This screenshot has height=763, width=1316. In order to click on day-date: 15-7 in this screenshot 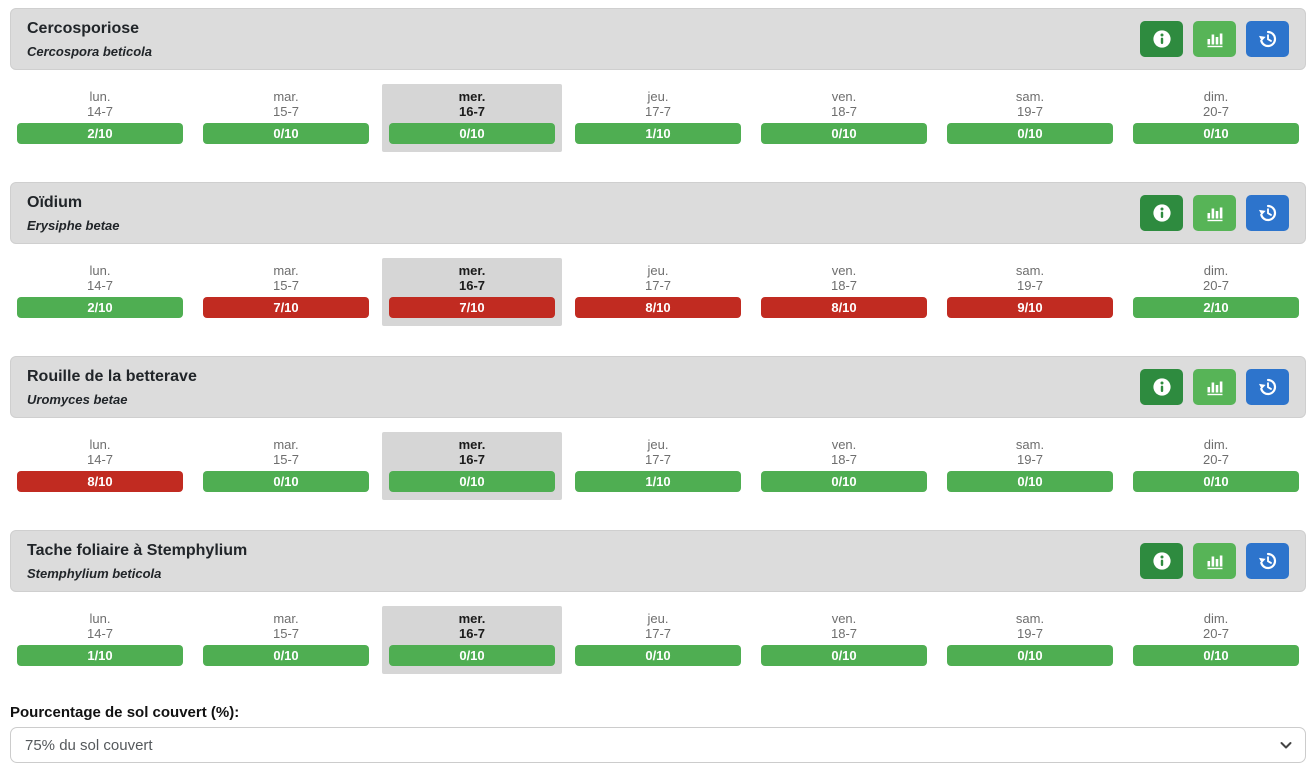, I will do `click(286, 111)`.